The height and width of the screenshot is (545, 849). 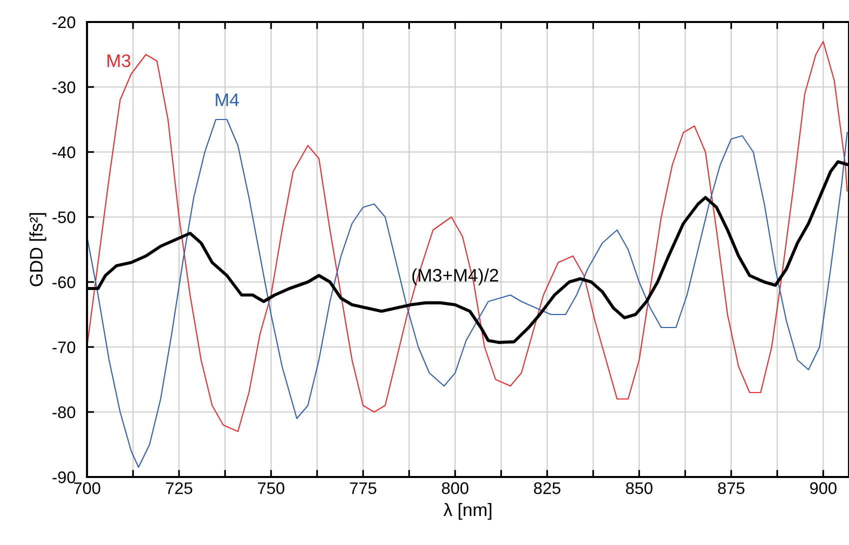 I want to click on x-tick-label: 850, so click(x=639, y=488).